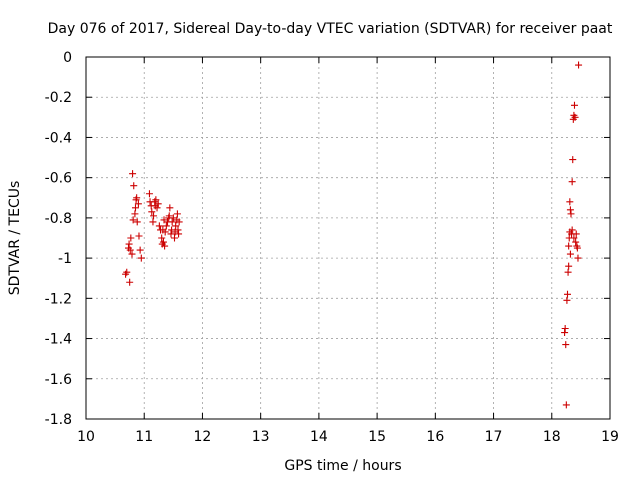 This screenshot has width=640, height=480. I want to click on y-tick-label: -0.2, so click(58, 98).